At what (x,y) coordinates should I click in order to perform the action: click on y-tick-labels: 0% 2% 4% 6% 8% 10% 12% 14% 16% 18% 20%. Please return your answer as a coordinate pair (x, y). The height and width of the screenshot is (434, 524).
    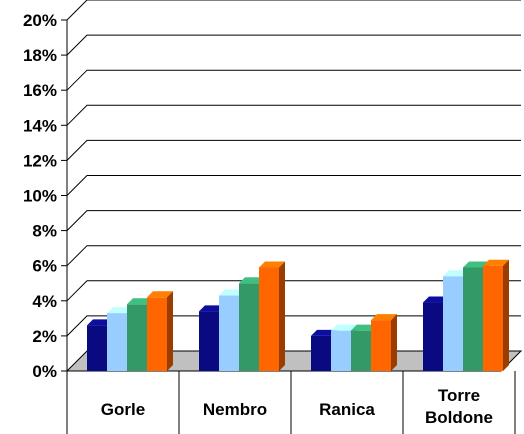
    Looking at the image, I should click on (40, 196).